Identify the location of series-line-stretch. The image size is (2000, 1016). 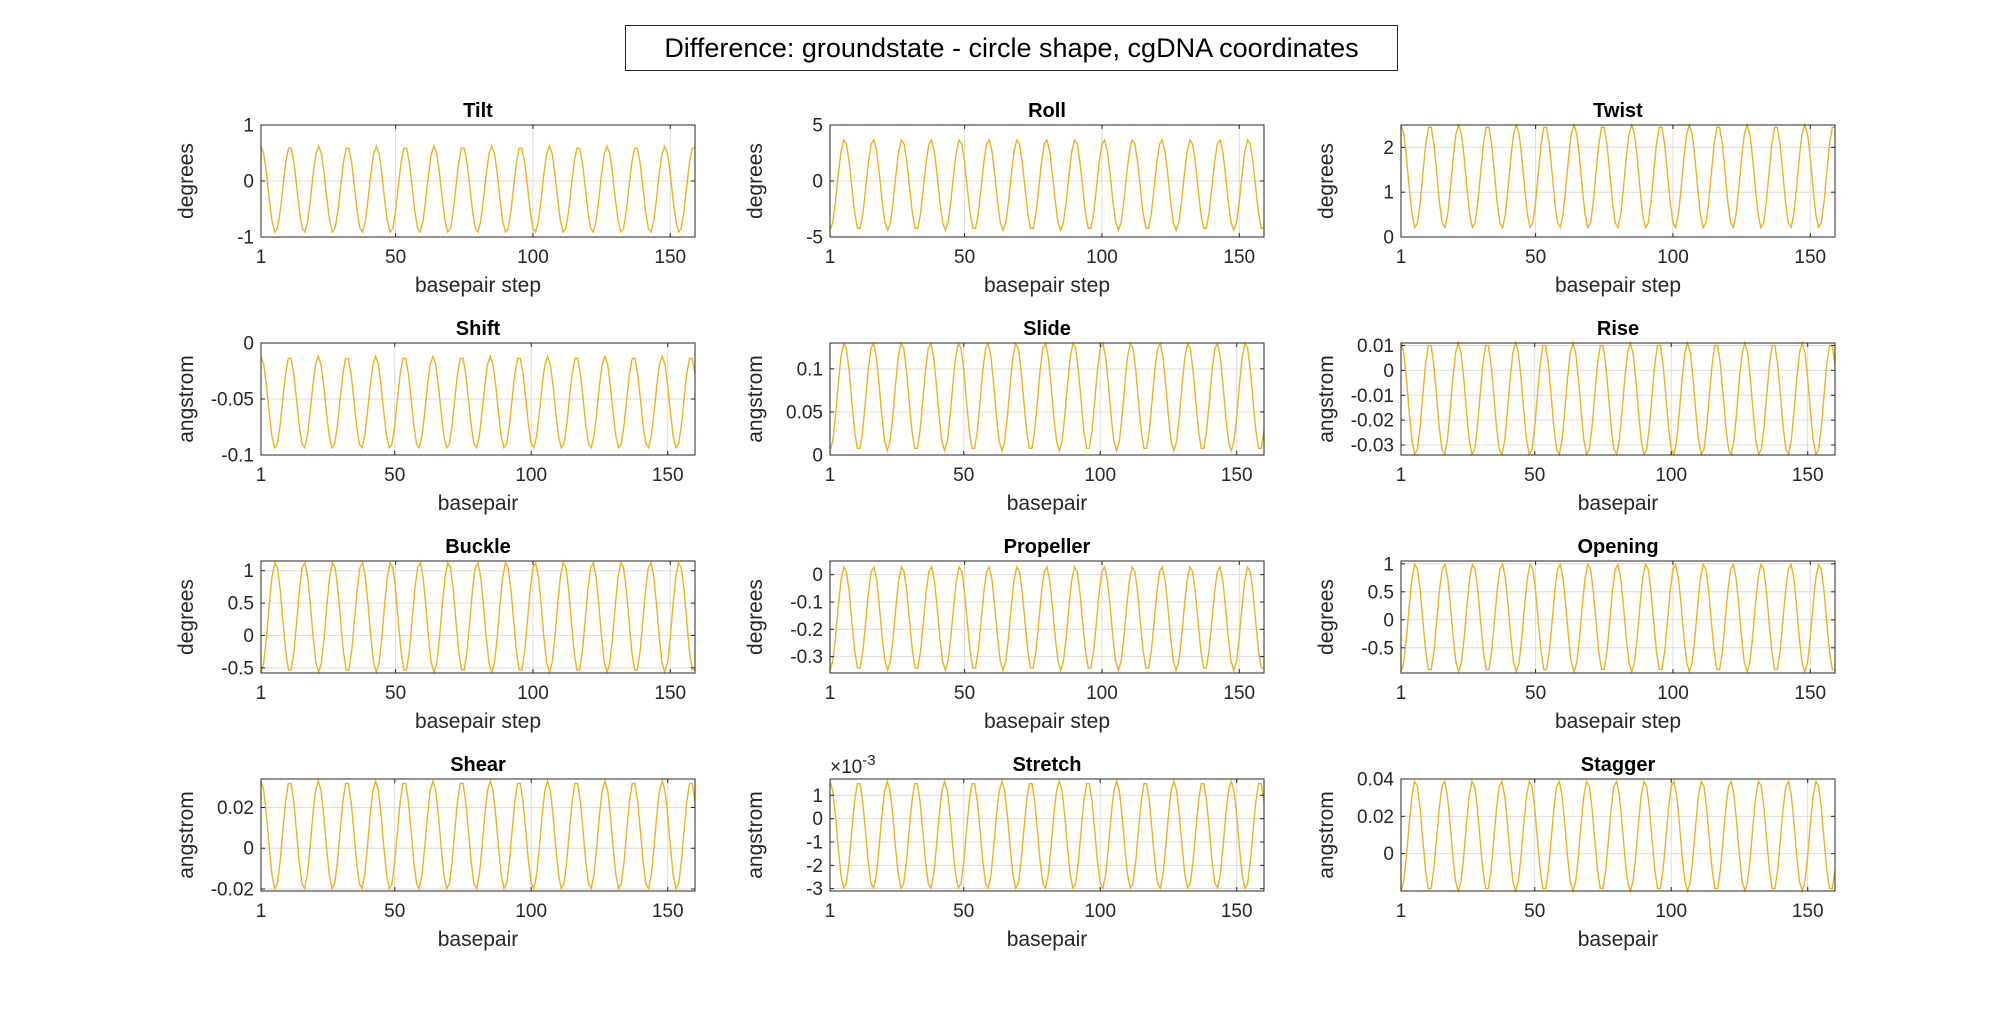
(1047, 834).